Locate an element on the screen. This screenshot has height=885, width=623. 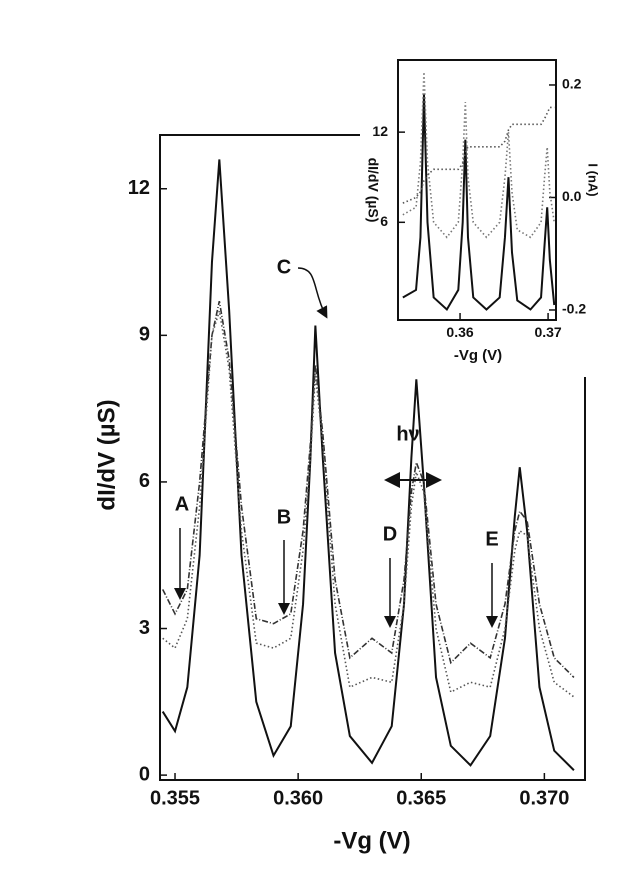
inset-y2-label: I (nA) is located at coordinates (593, 179).